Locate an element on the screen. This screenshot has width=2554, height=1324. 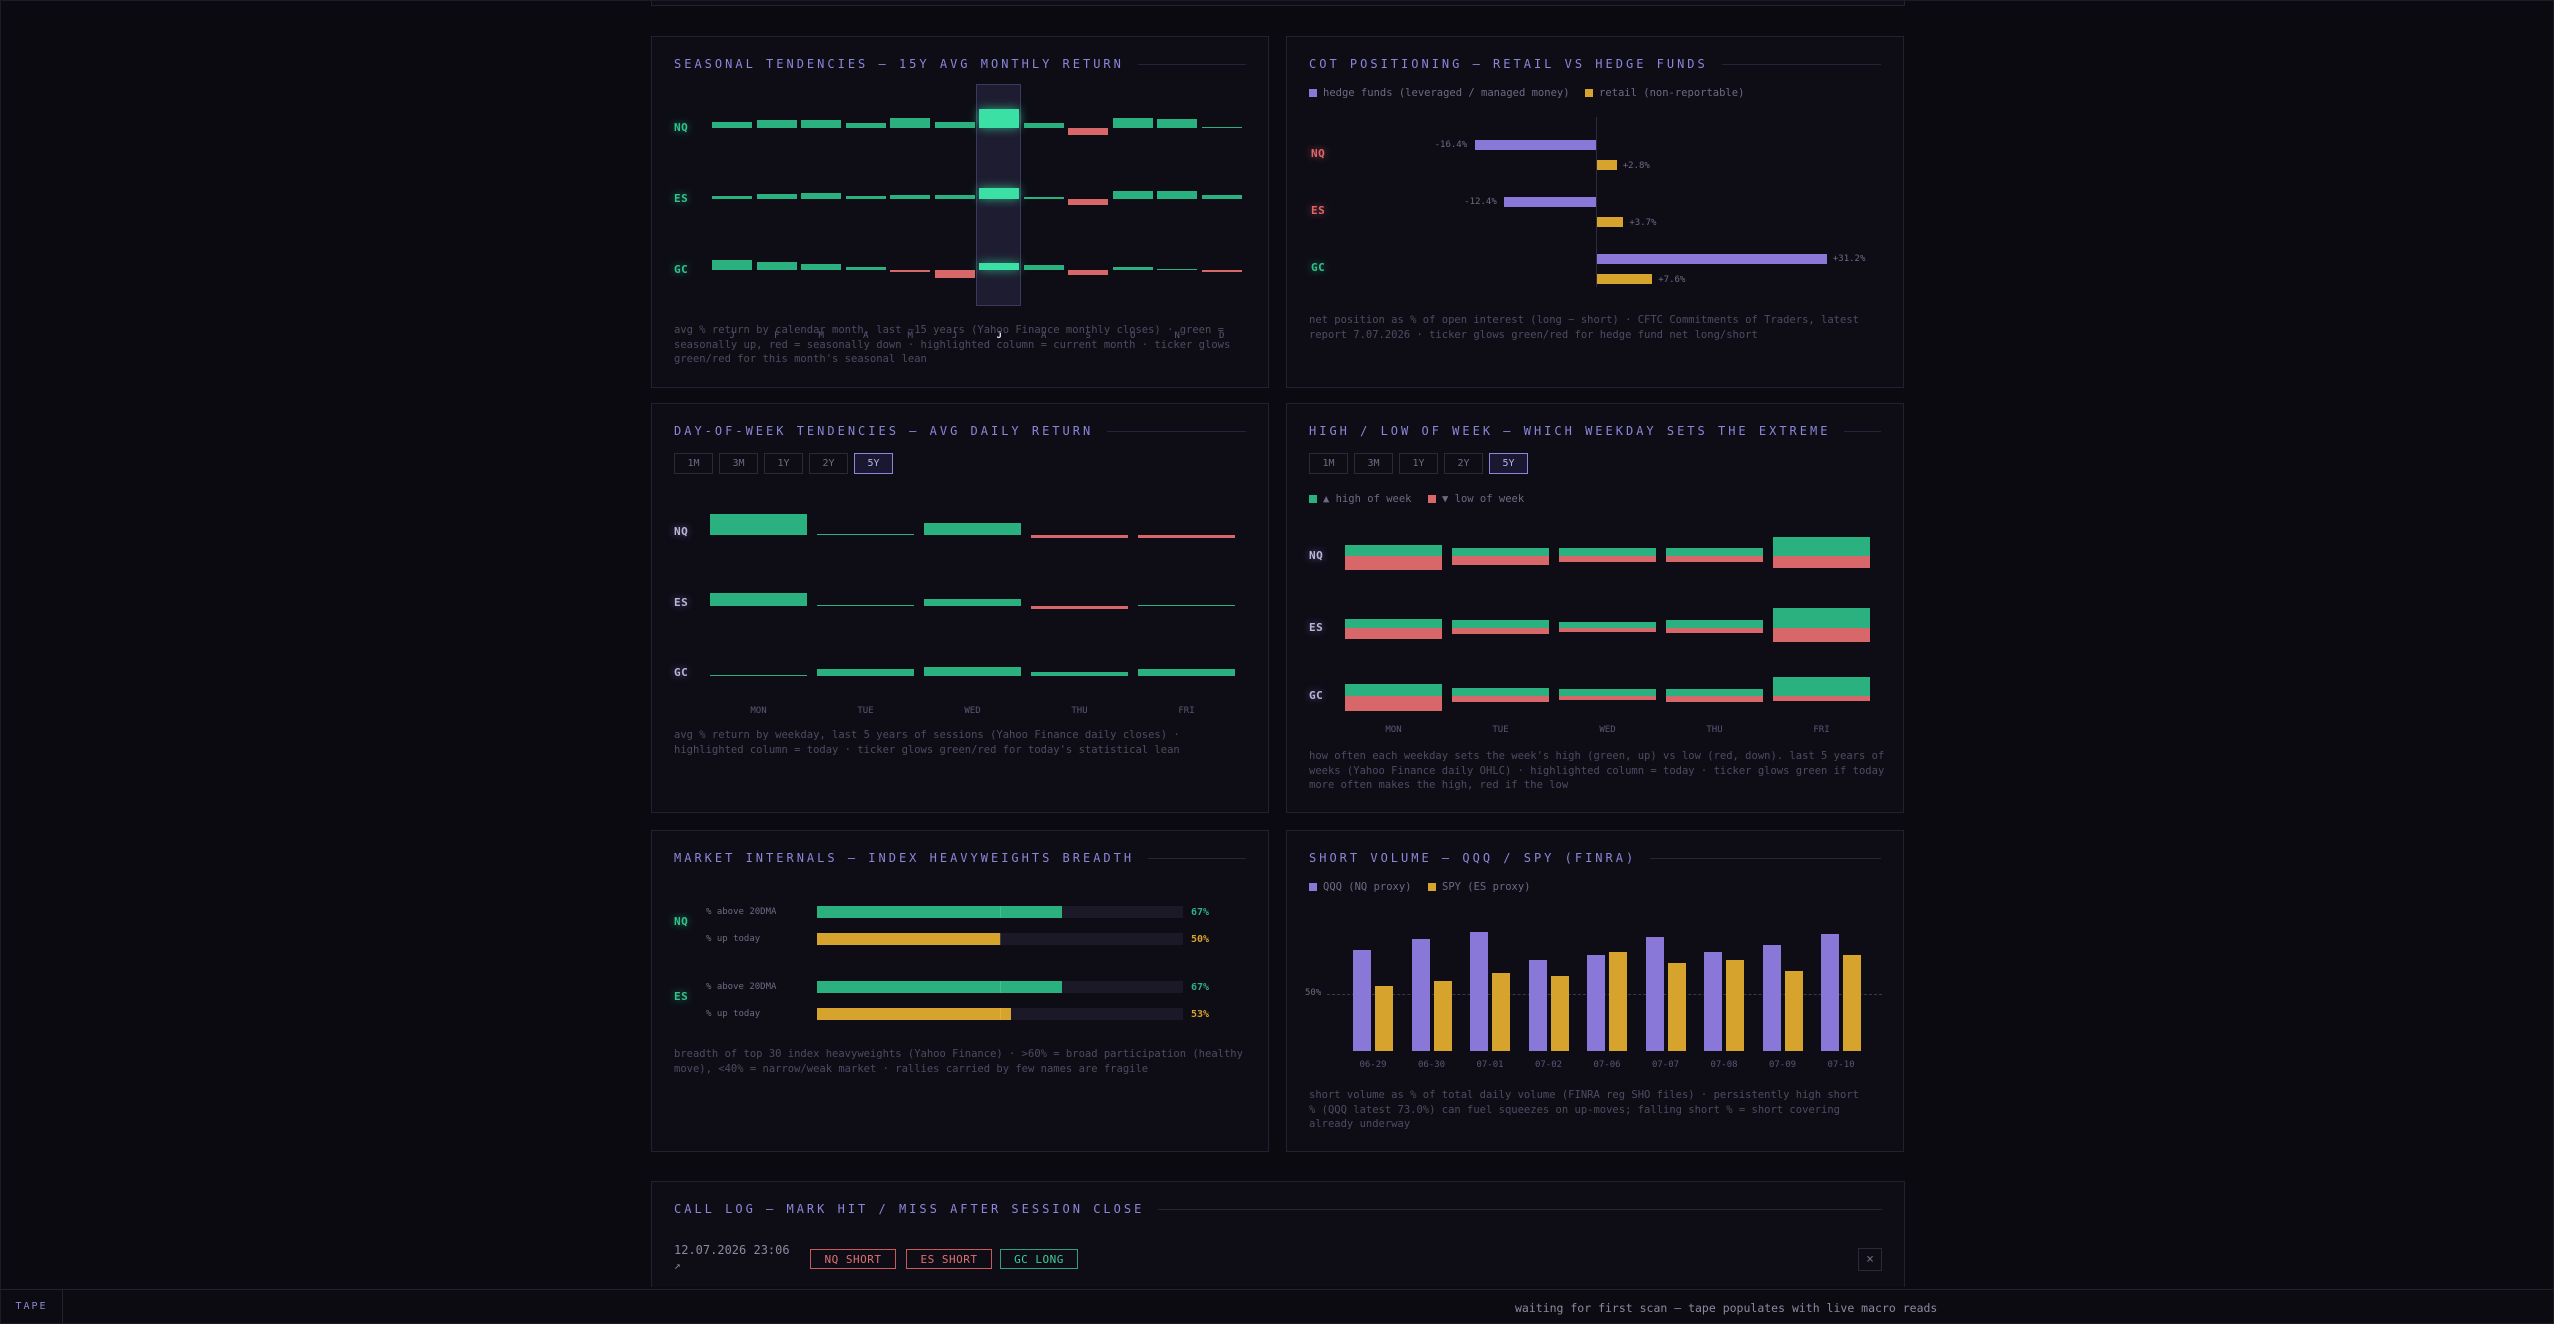
internals-ticker-es: ES is located at coordinates (681, 996).